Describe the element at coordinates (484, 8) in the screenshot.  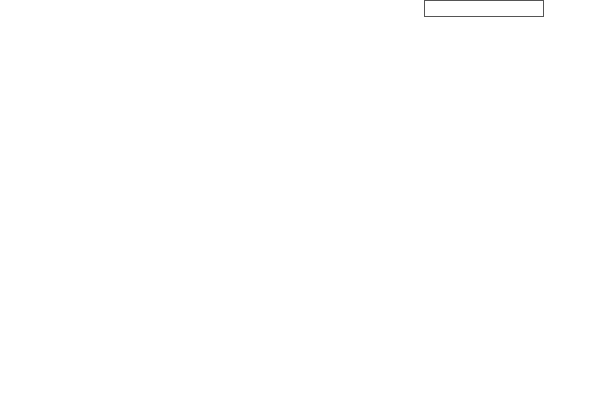
I see `pump-type-title` at that location.